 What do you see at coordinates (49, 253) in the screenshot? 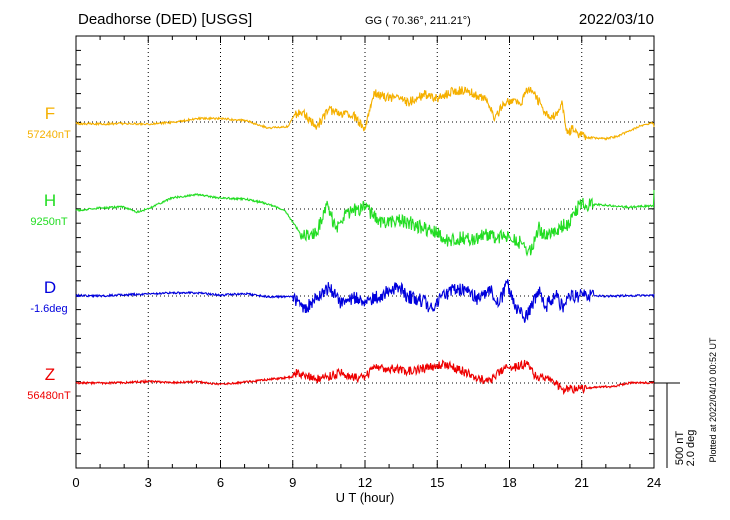
I see `series-labels: F 57240nT H 9250nT D -1.6deg Z 56480nT` at bounding box center [49, 253].